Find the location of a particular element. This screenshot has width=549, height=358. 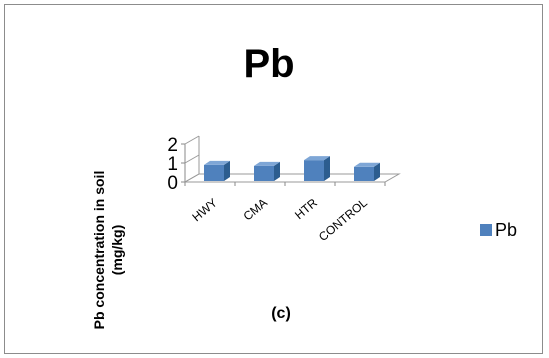

x-tick-label: HWY is located at coordinates (204, 210).